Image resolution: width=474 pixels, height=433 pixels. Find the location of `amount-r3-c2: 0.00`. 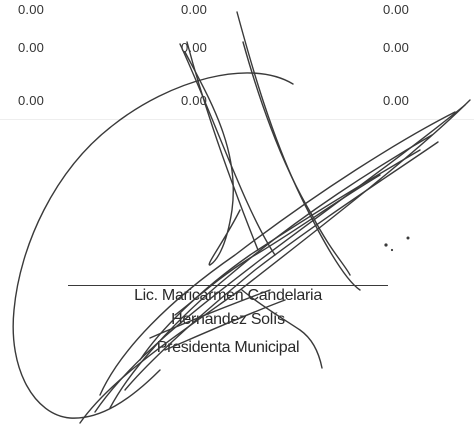

amount-r3-c2: 0.00 is located at coordinates (194, 100).